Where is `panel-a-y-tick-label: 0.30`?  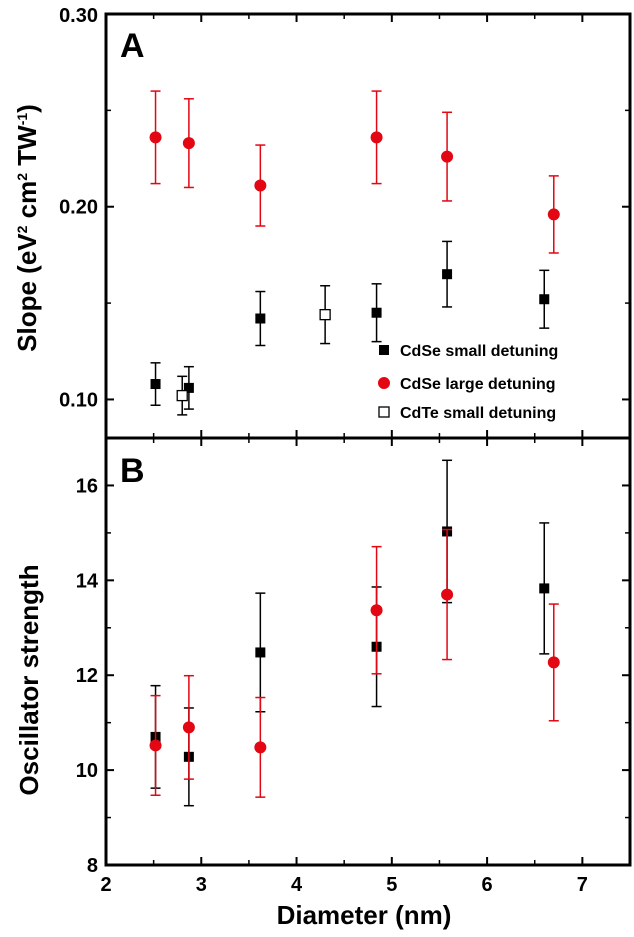
panel-a-y-tick-label: 0.30 is located at coordinates (78, 16).